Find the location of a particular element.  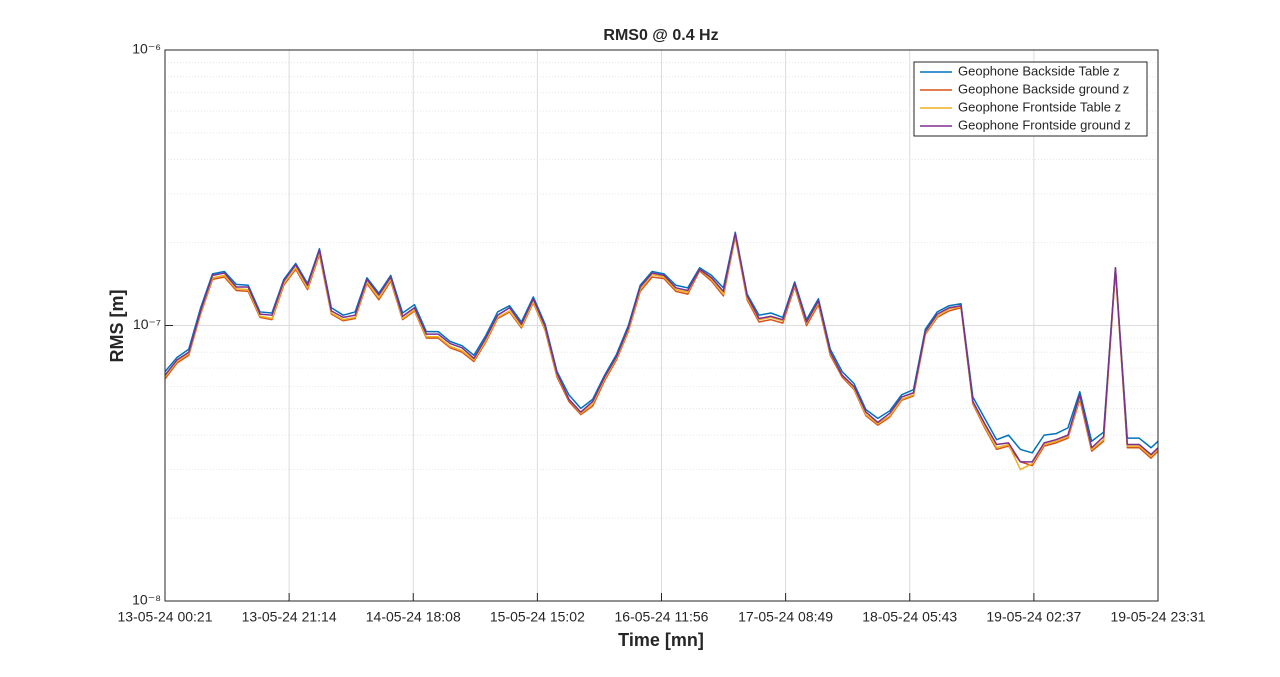

x-tick-label: 17-05-24 08:49 is located at coordinates (785, 617).